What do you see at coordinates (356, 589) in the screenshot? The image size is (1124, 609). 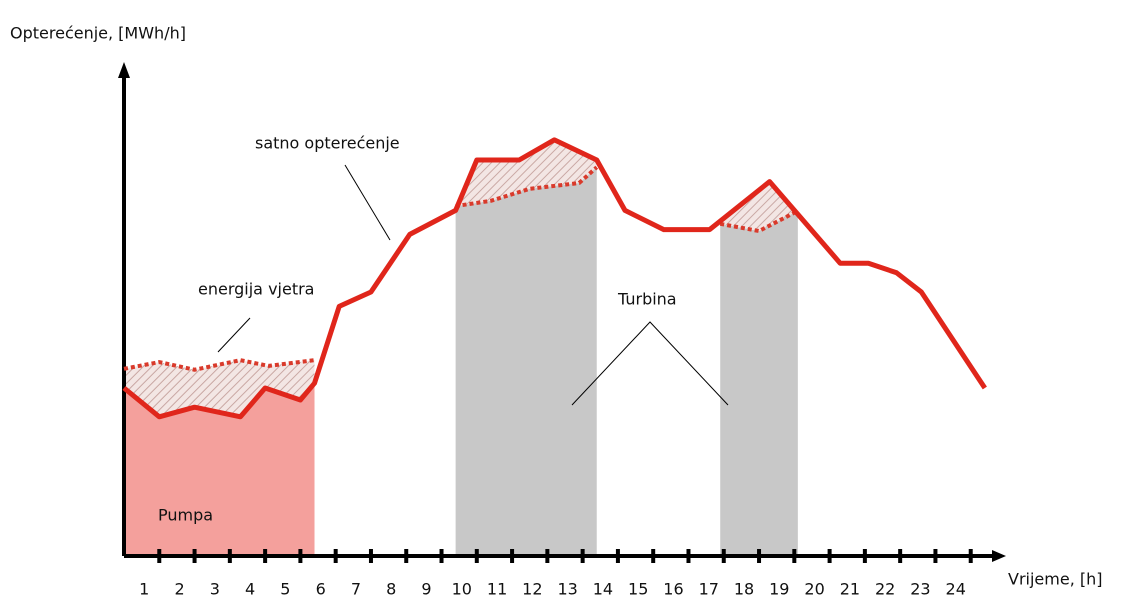 I see `x-tick-label: 7` at bounding box center [356, 589].